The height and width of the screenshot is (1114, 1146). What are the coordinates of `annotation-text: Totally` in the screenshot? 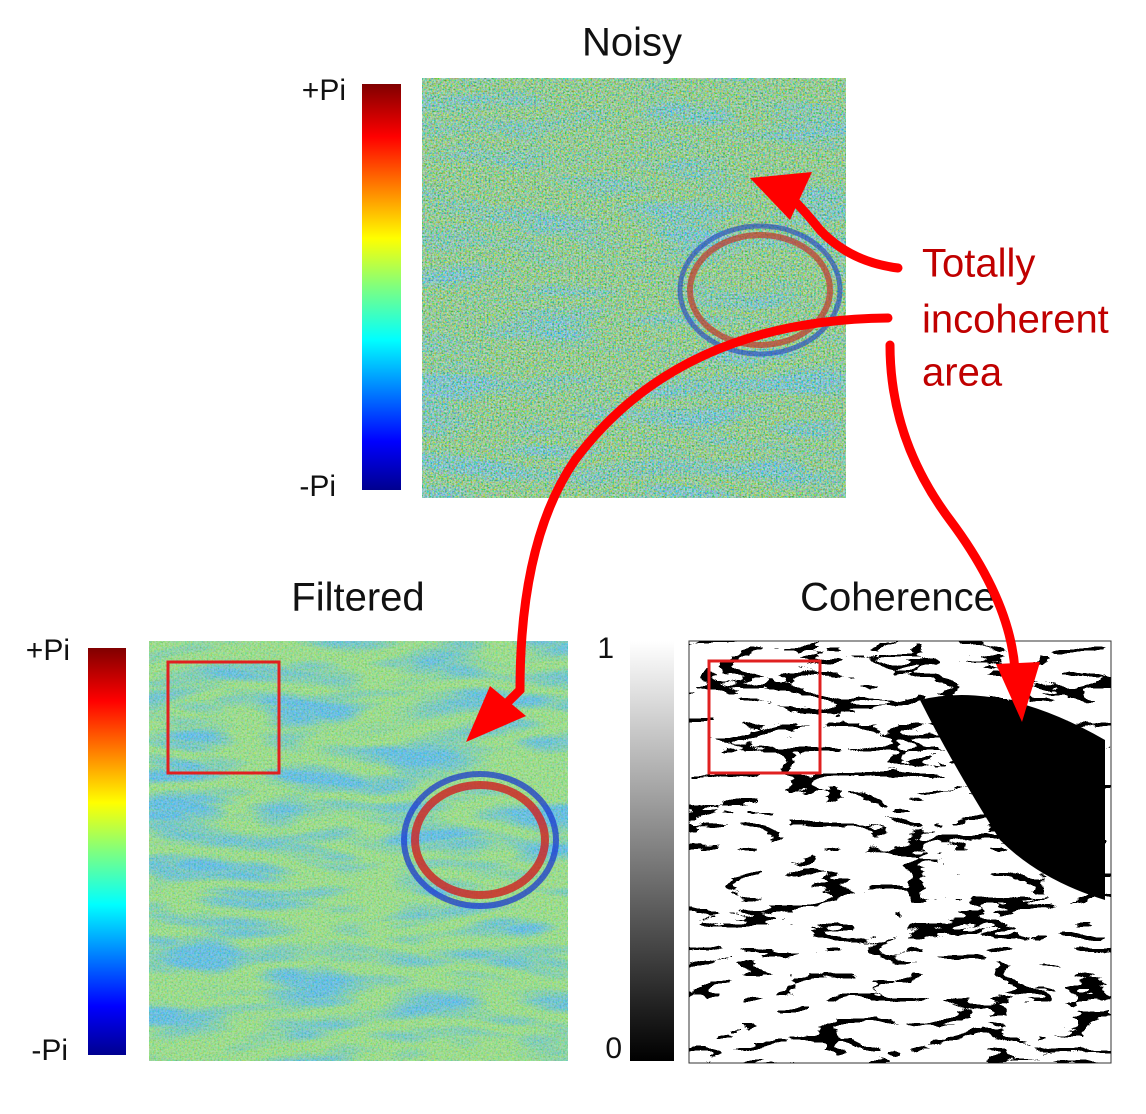 It's located at (978, 264).